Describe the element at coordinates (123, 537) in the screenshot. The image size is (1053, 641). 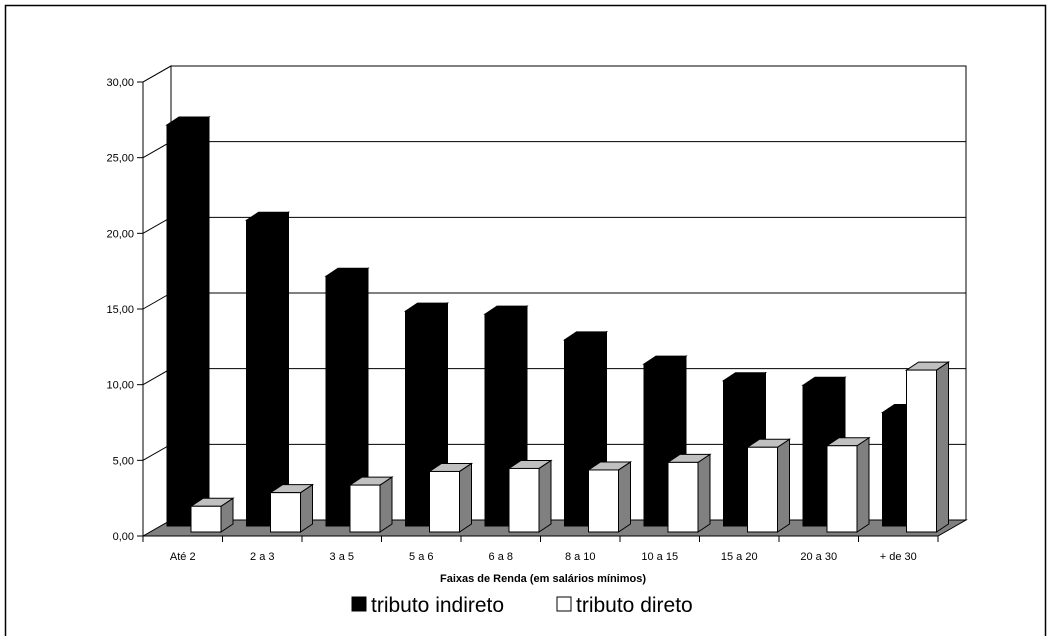
I see `y-tick-label: 0,00` at that location.